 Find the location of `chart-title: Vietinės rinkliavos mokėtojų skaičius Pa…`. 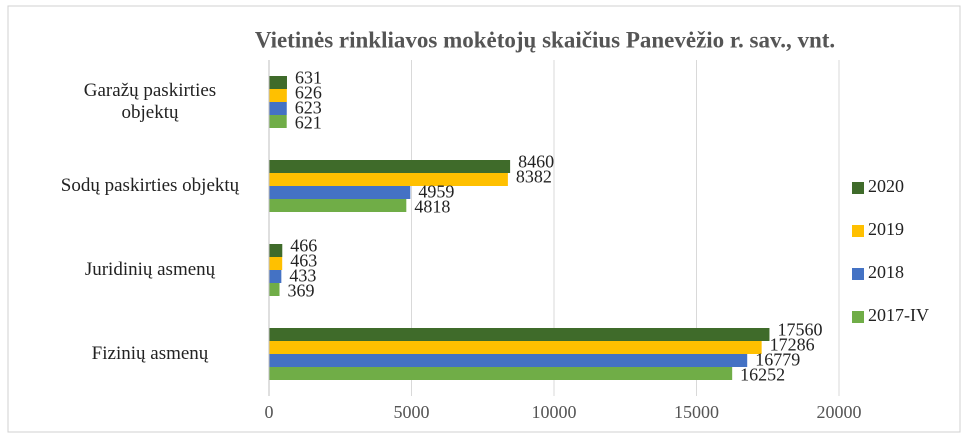

chart-title: Vietinės rinkliavos mokėtojų skaičius Pa… is located at coordinates (545, 39).